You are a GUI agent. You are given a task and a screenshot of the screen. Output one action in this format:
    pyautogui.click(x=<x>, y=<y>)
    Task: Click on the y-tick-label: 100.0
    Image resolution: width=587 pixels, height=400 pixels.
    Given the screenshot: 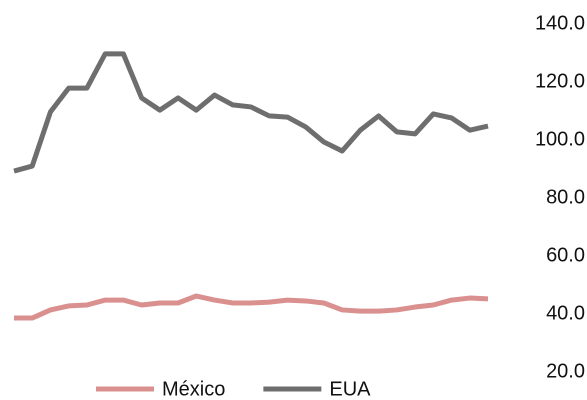 What is the action you would take?
    pyautogui.click(x=560, y=139)
    